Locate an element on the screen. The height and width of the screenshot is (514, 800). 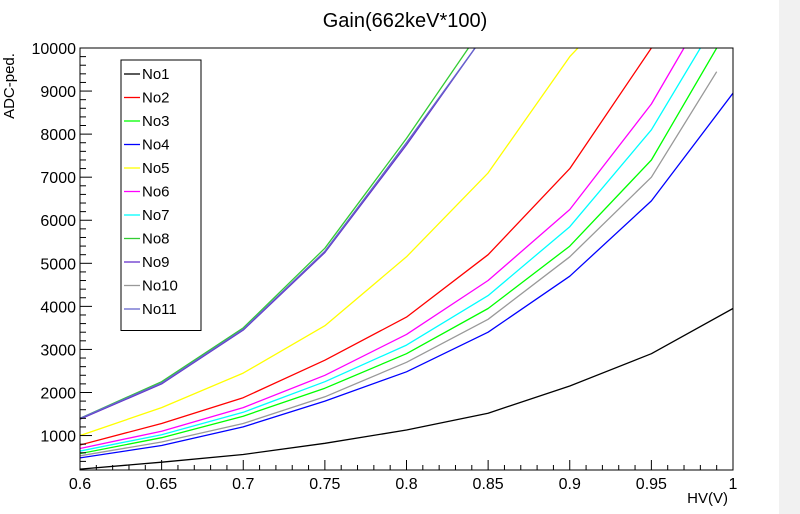
x-axis-label: HV(V) is located at coordinates (707, 498).